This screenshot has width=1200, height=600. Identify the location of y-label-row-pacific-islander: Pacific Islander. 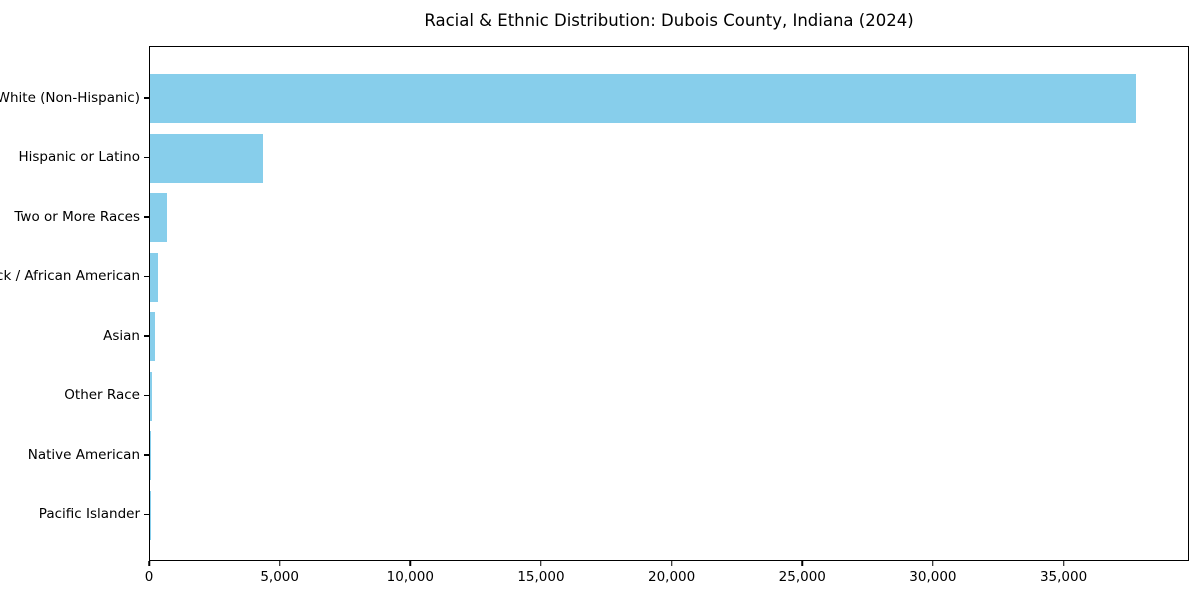
(74, 515).